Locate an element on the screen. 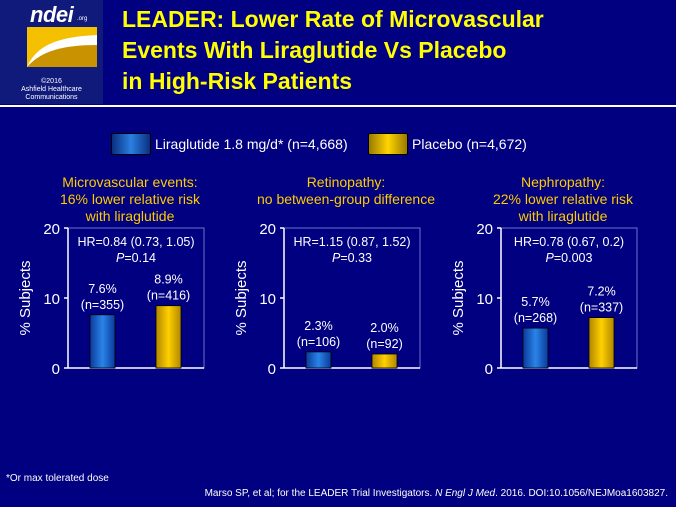  title-line-3: in High-Risk Patients is located at coordinates (237, 81).